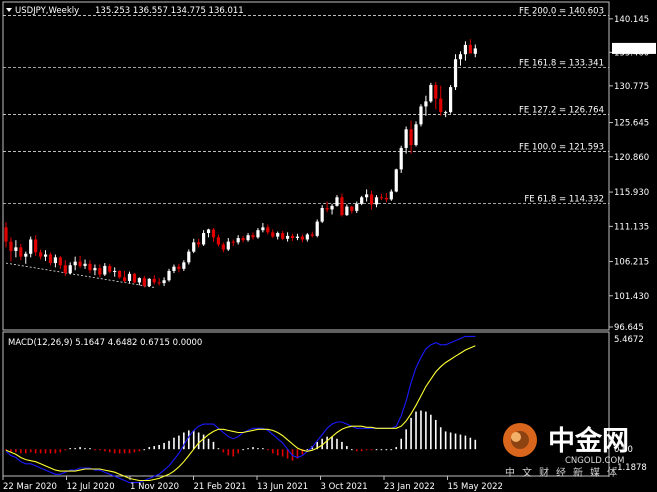  What do you see at coordinates (30, 487) in the screenshot?
I see `time-tick-label: 22 Mar 2020` at bounding box center [30, 487].